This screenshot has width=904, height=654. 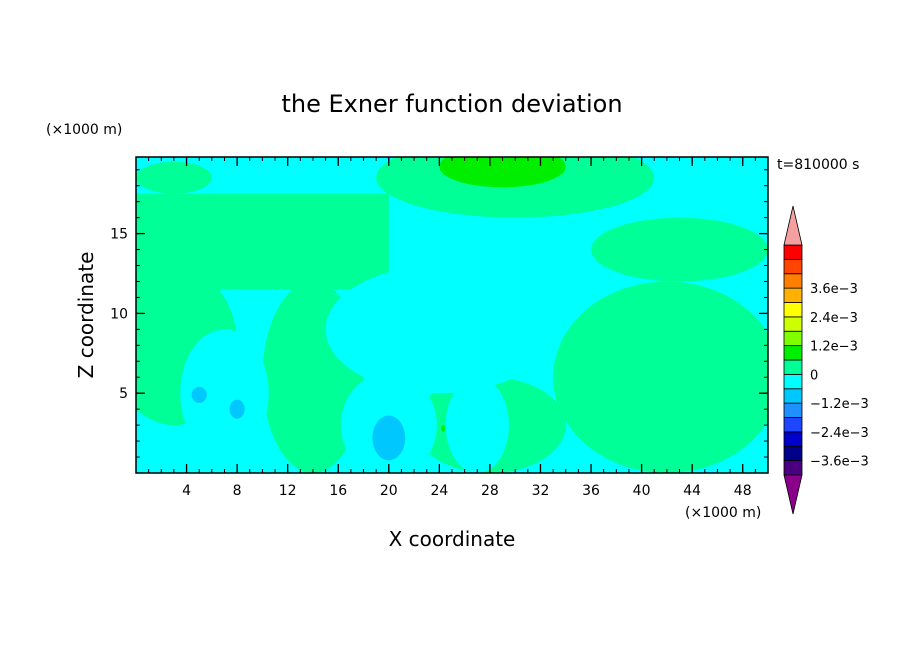 I want to click on x-tick-label: 28, so click(x=490, y=491).